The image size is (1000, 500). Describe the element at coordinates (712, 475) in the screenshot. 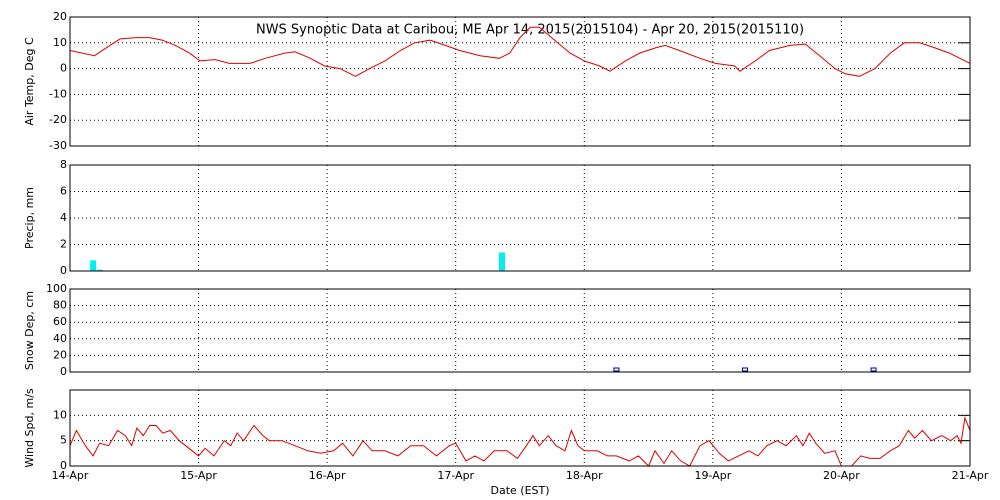

I see `x-tick-label: 19-Apr` at that location.